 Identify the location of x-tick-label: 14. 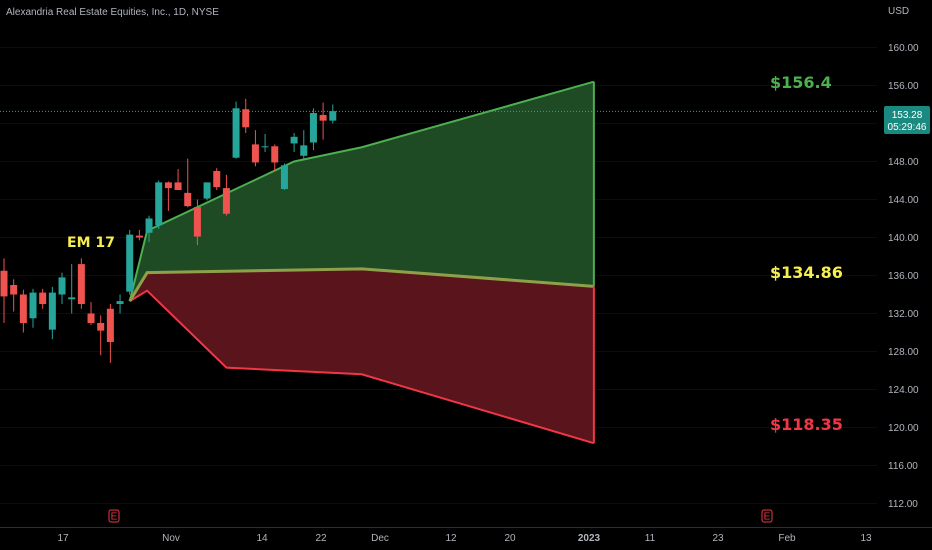
(262, 538).